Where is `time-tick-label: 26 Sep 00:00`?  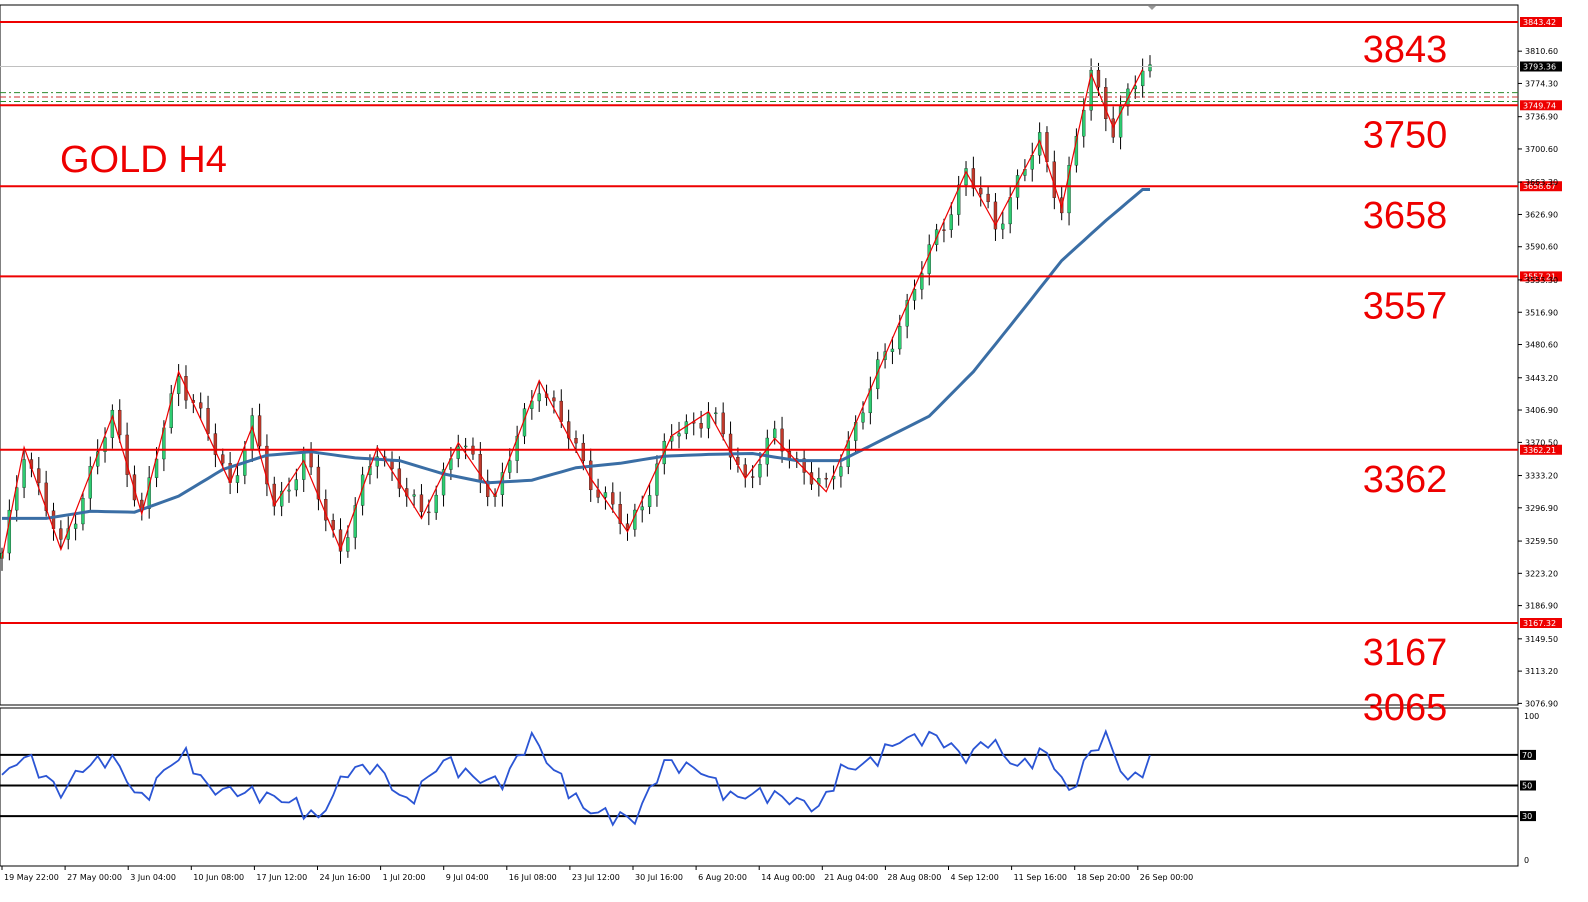 time-tick-label: 26 Sep 00:00 is located at coordinates (1166, 877).